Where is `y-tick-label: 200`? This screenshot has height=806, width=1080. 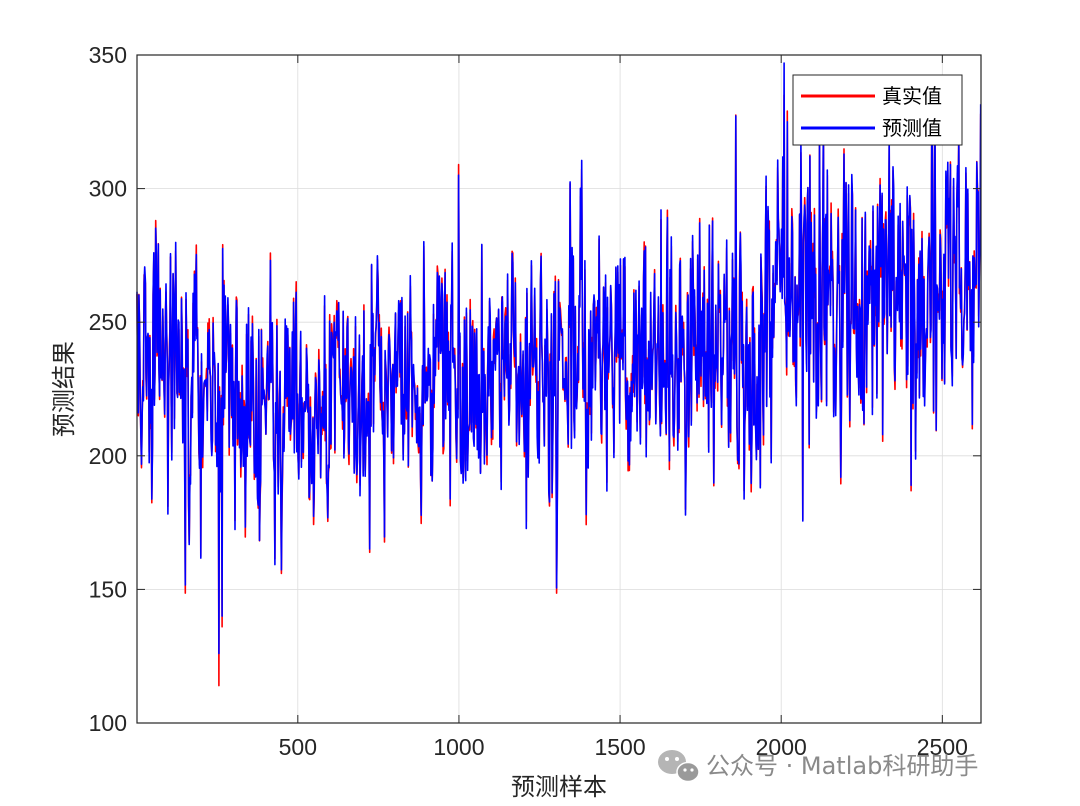
y-tick-label: 200 is located at coordinates (108, 456).